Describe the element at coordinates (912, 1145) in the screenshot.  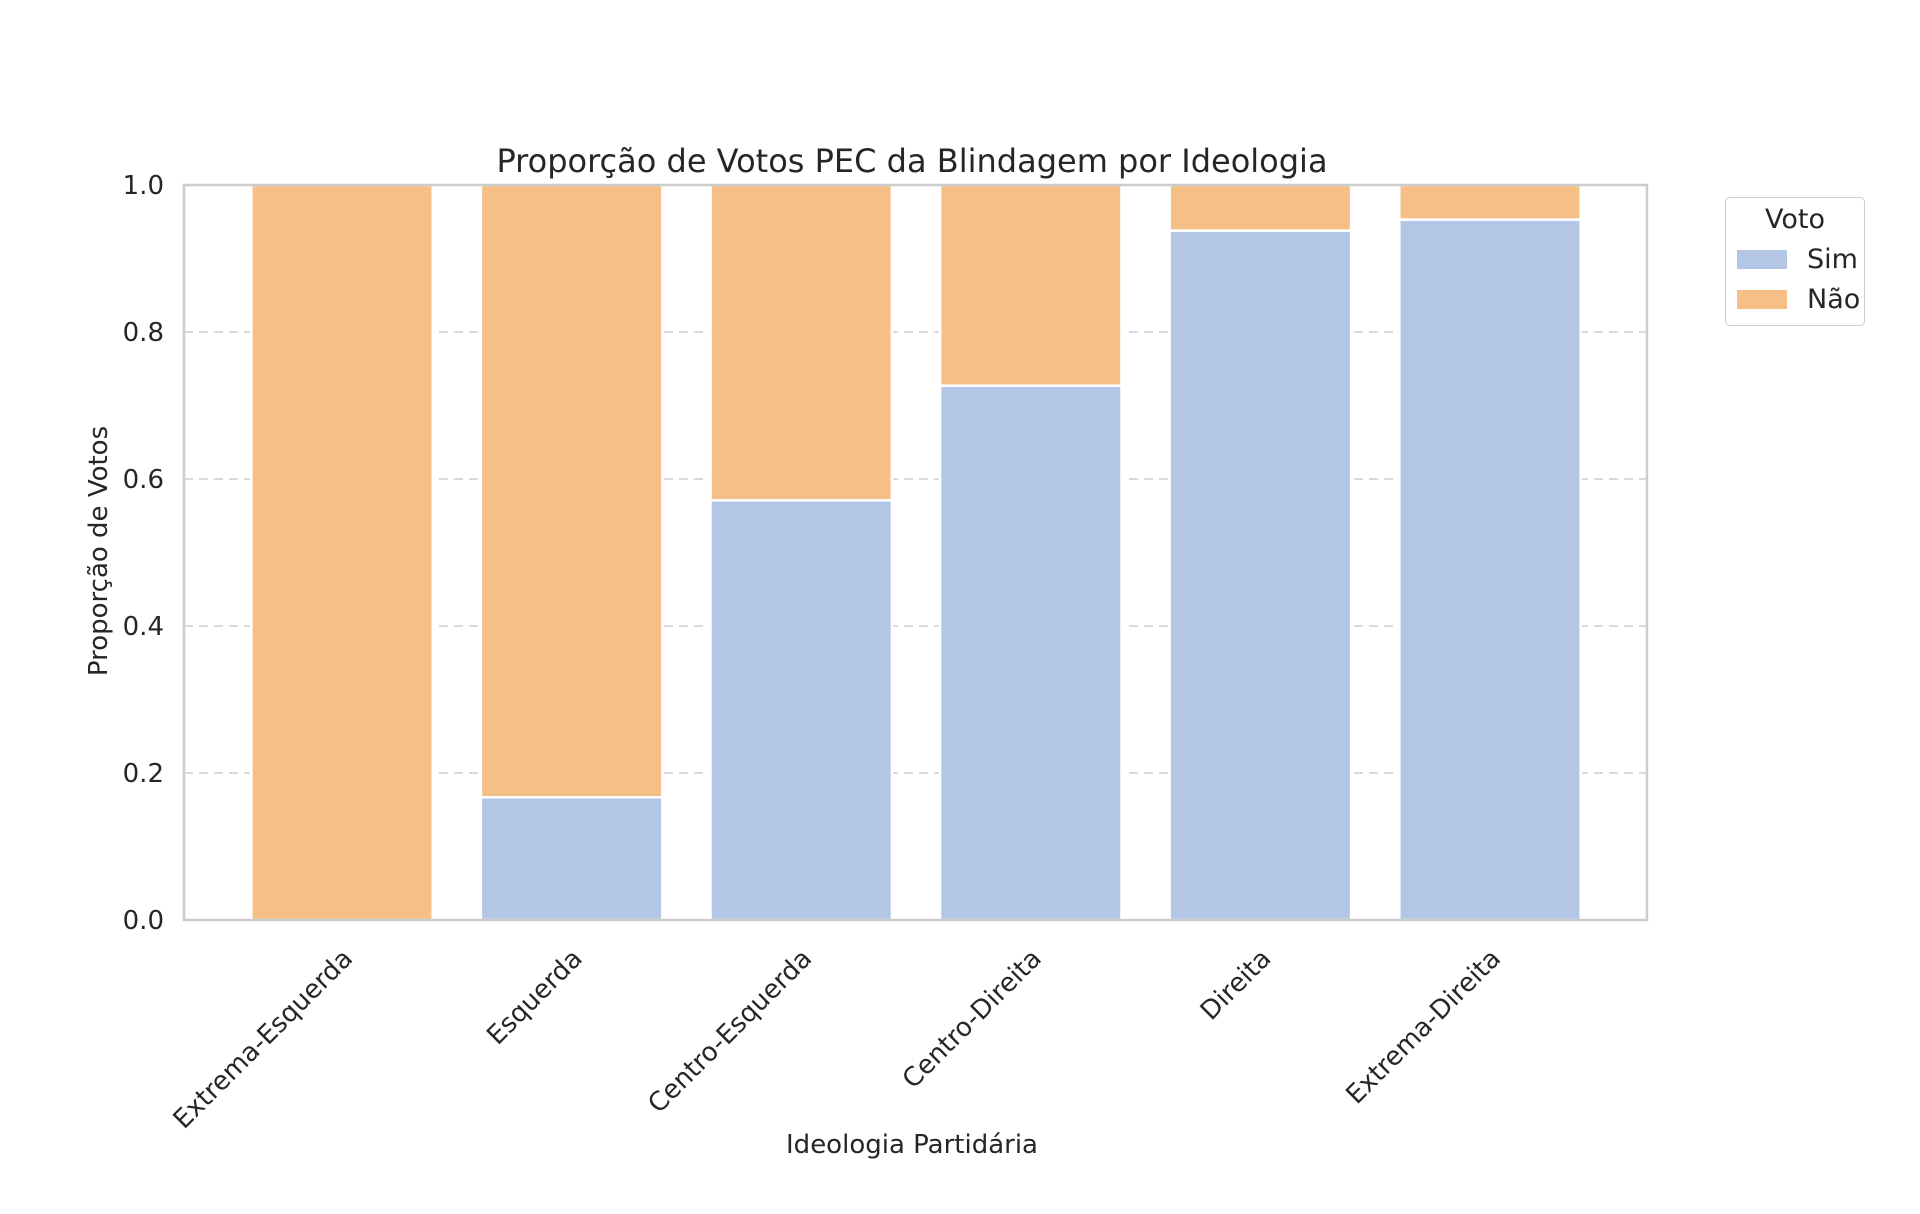
I see `x-axis-label: Ideologia Partidária` at that location.